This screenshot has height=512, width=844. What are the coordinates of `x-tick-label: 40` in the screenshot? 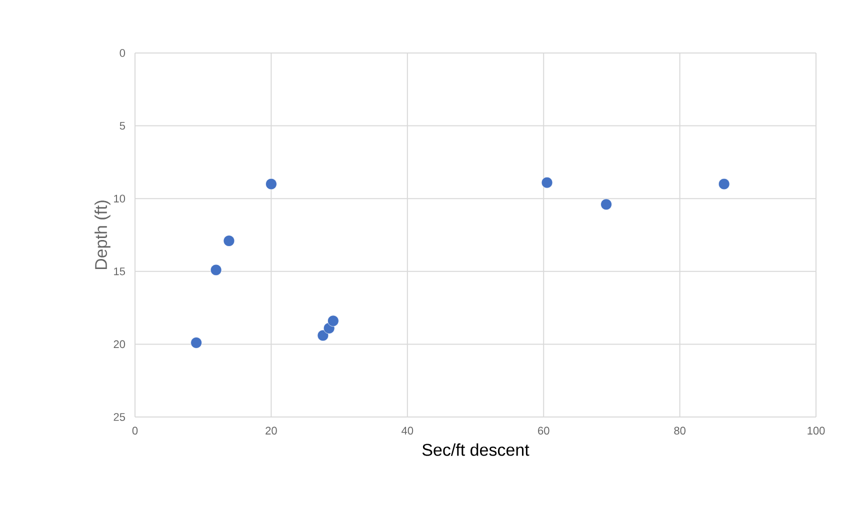 It's located at (408, 430).